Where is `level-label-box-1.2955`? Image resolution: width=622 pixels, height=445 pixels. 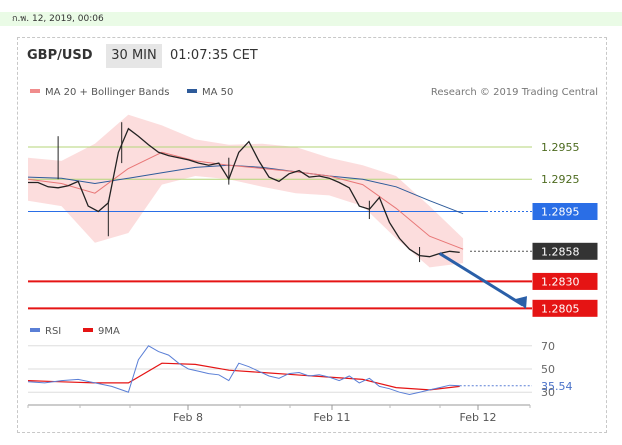
level-label-box-1.2955 is located at coordinates (565, 147).